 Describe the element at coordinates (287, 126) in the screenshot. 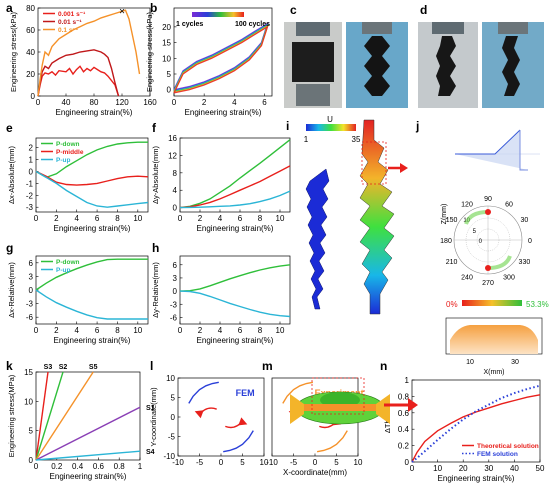

I see `panel-label-i: i` at that location.